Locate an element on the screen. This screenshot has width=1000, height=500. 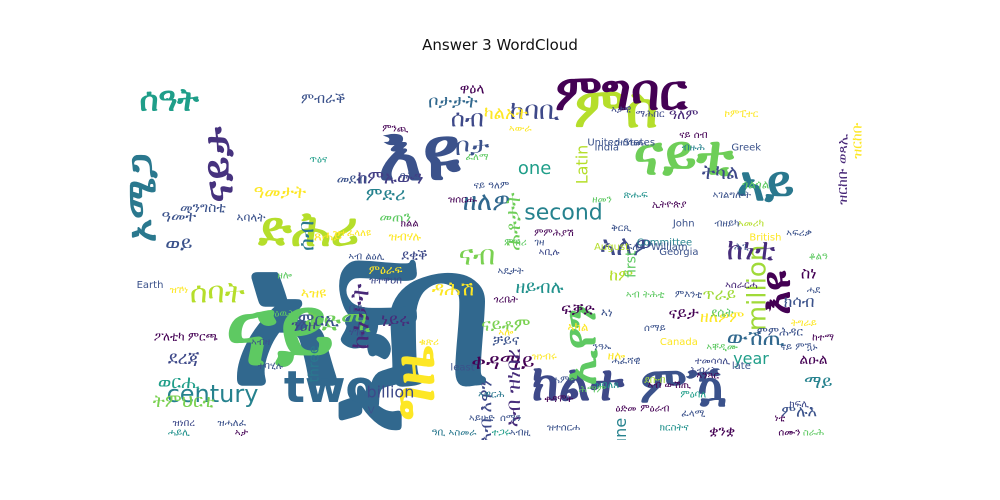
word-186: British is located at coordinates (765, 238).